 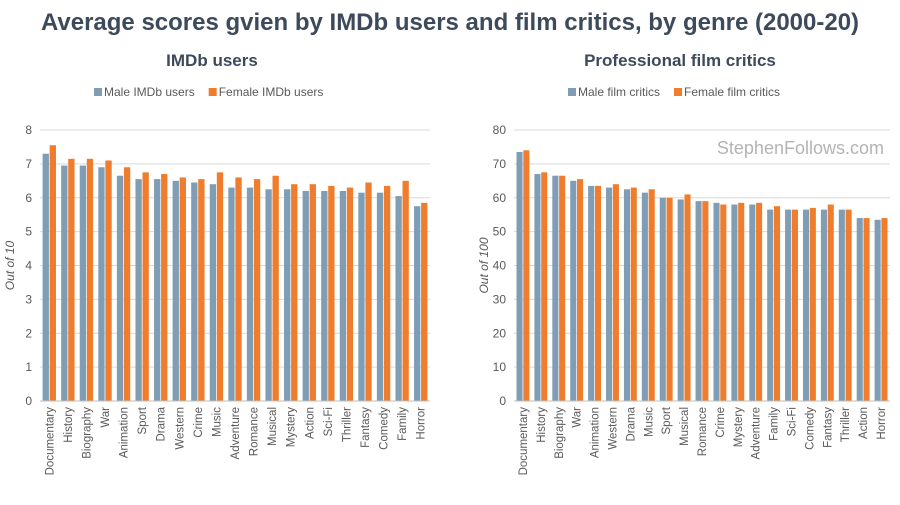 I want to click on x-tick-label: War, so click(x=578, y=417).